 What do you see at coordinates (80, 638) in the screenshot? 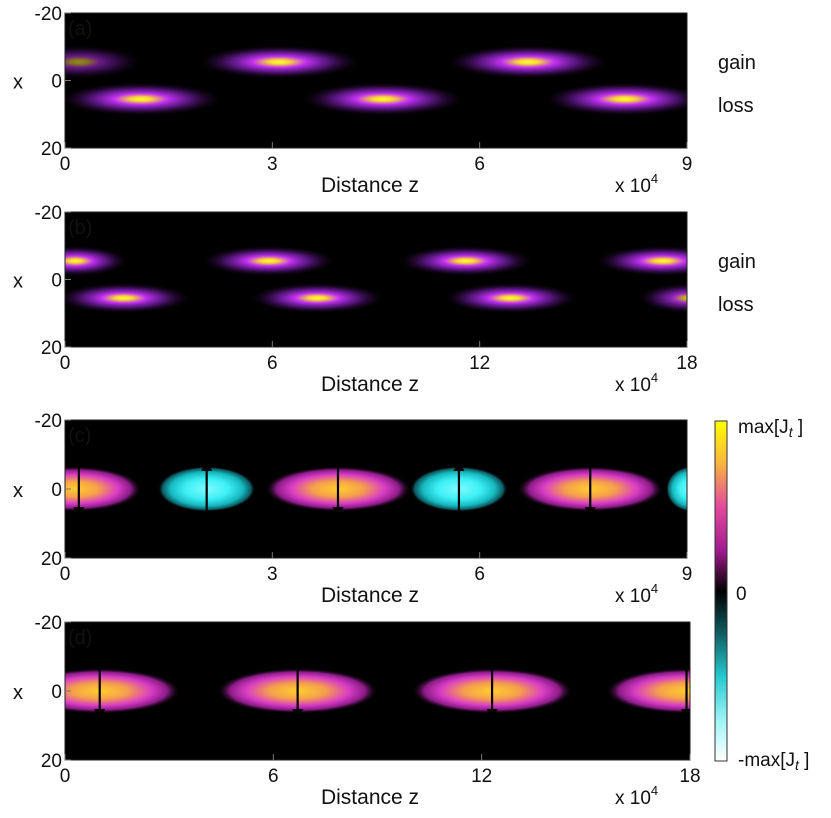
I see `panel-label: (d)` at bounding box center [80, 638].